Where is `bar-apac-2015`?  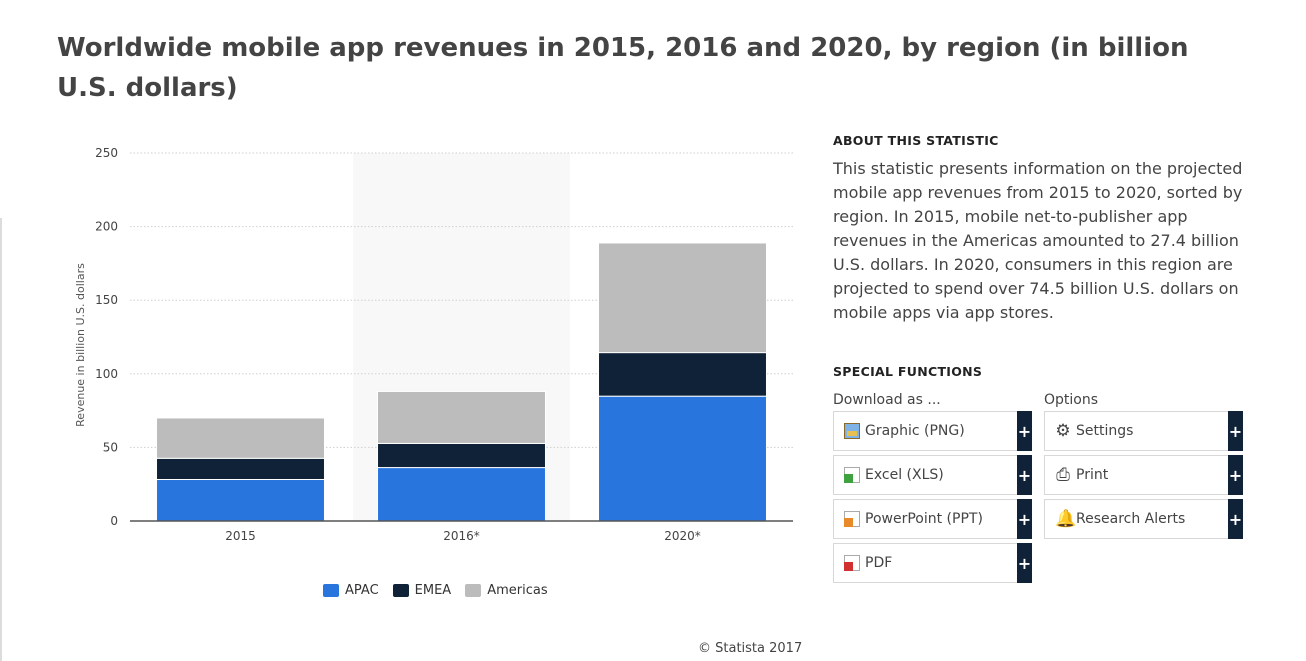
bar-apac-2015 is located at coordinates (240, 500).